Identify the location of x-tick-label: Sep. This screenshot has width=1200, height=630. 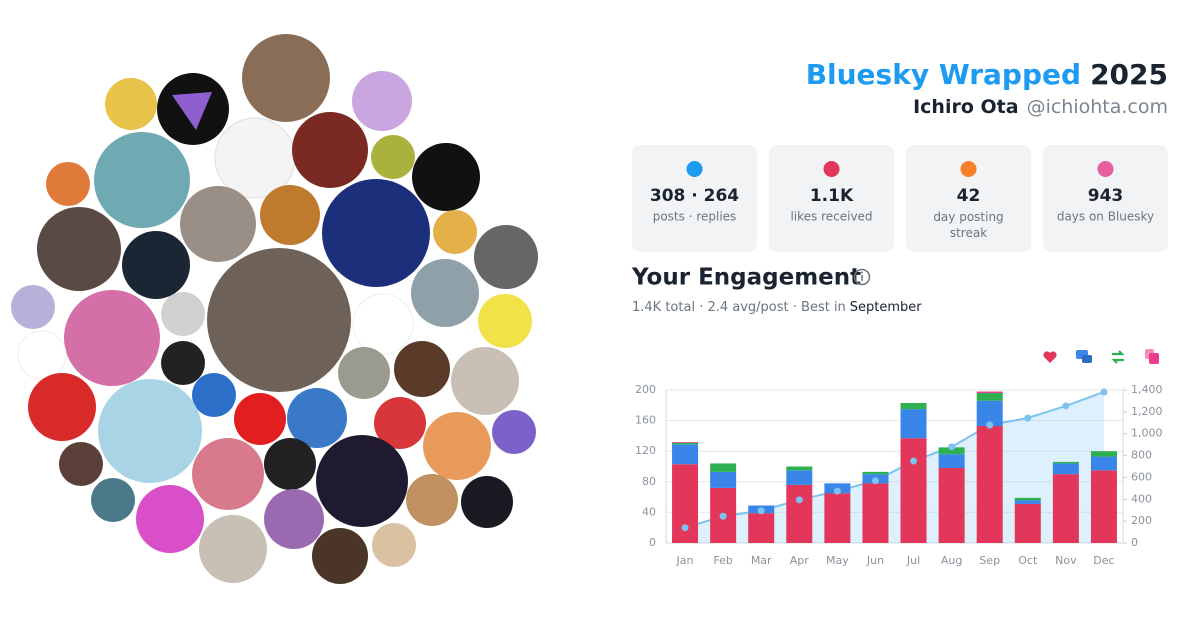
(989, 560).